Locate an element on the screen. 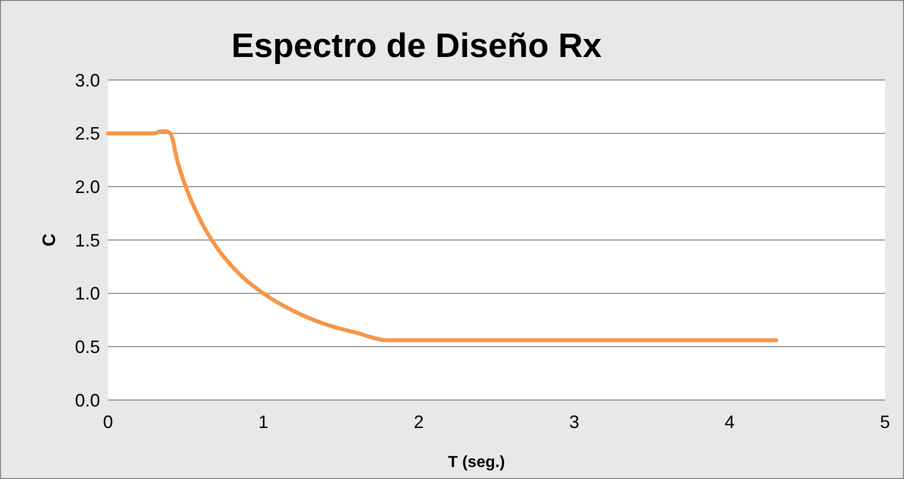 This screenshot has width=904, height=479. x-tick-label: 2 is located at coordinates (419, 422).